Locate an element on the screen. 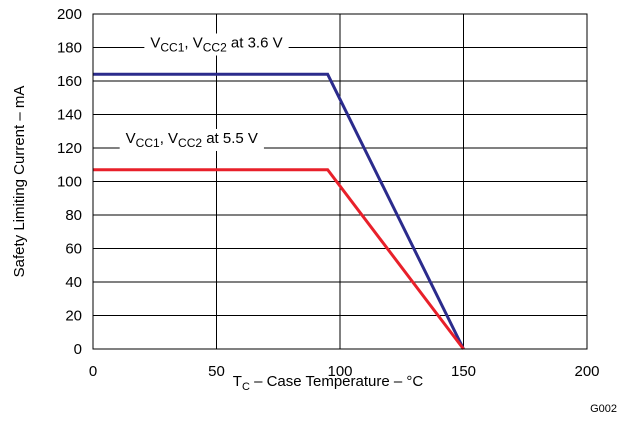 The width and height of the screenshot is (623, 427). x-axis-label-sub: C is located at coordinates (246, 387).